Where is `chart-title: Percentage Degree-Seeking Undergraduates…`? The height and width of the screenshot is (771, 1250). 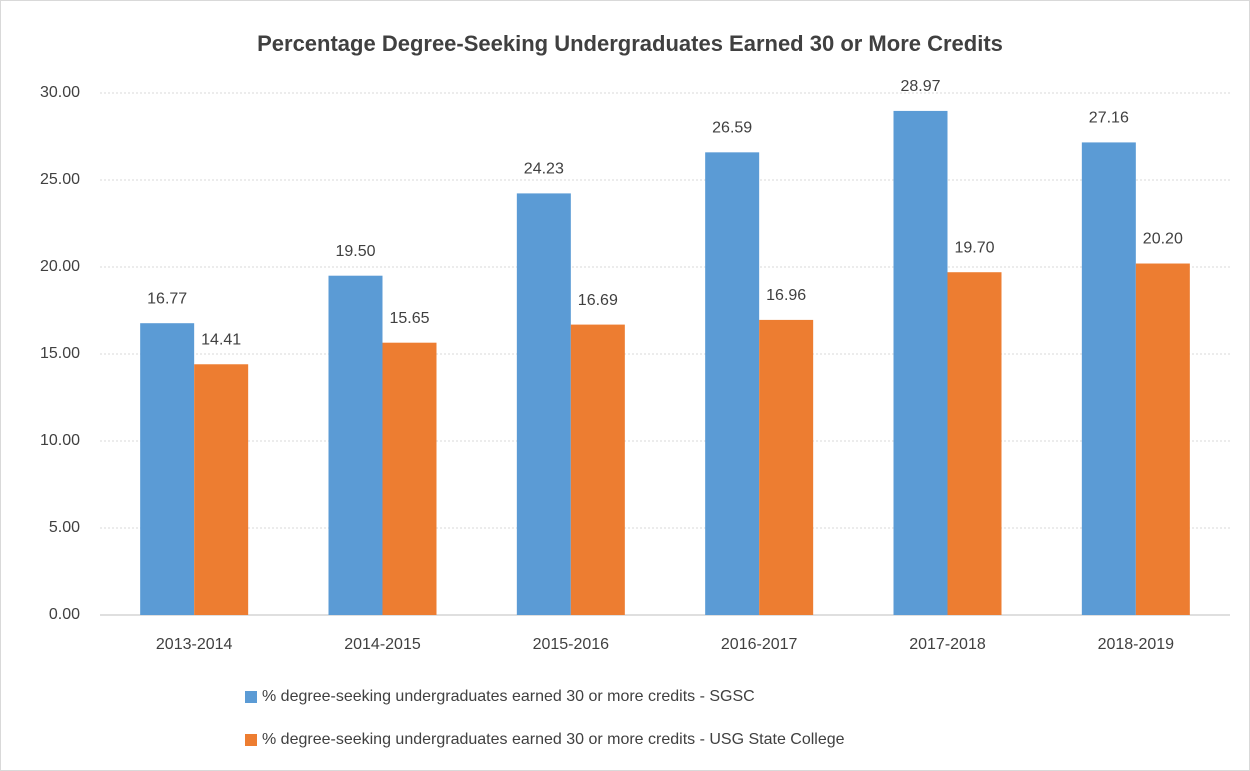
chart-title: Percentage Degree-Seeking Undergraduates… is located at coordinates (630, 43).